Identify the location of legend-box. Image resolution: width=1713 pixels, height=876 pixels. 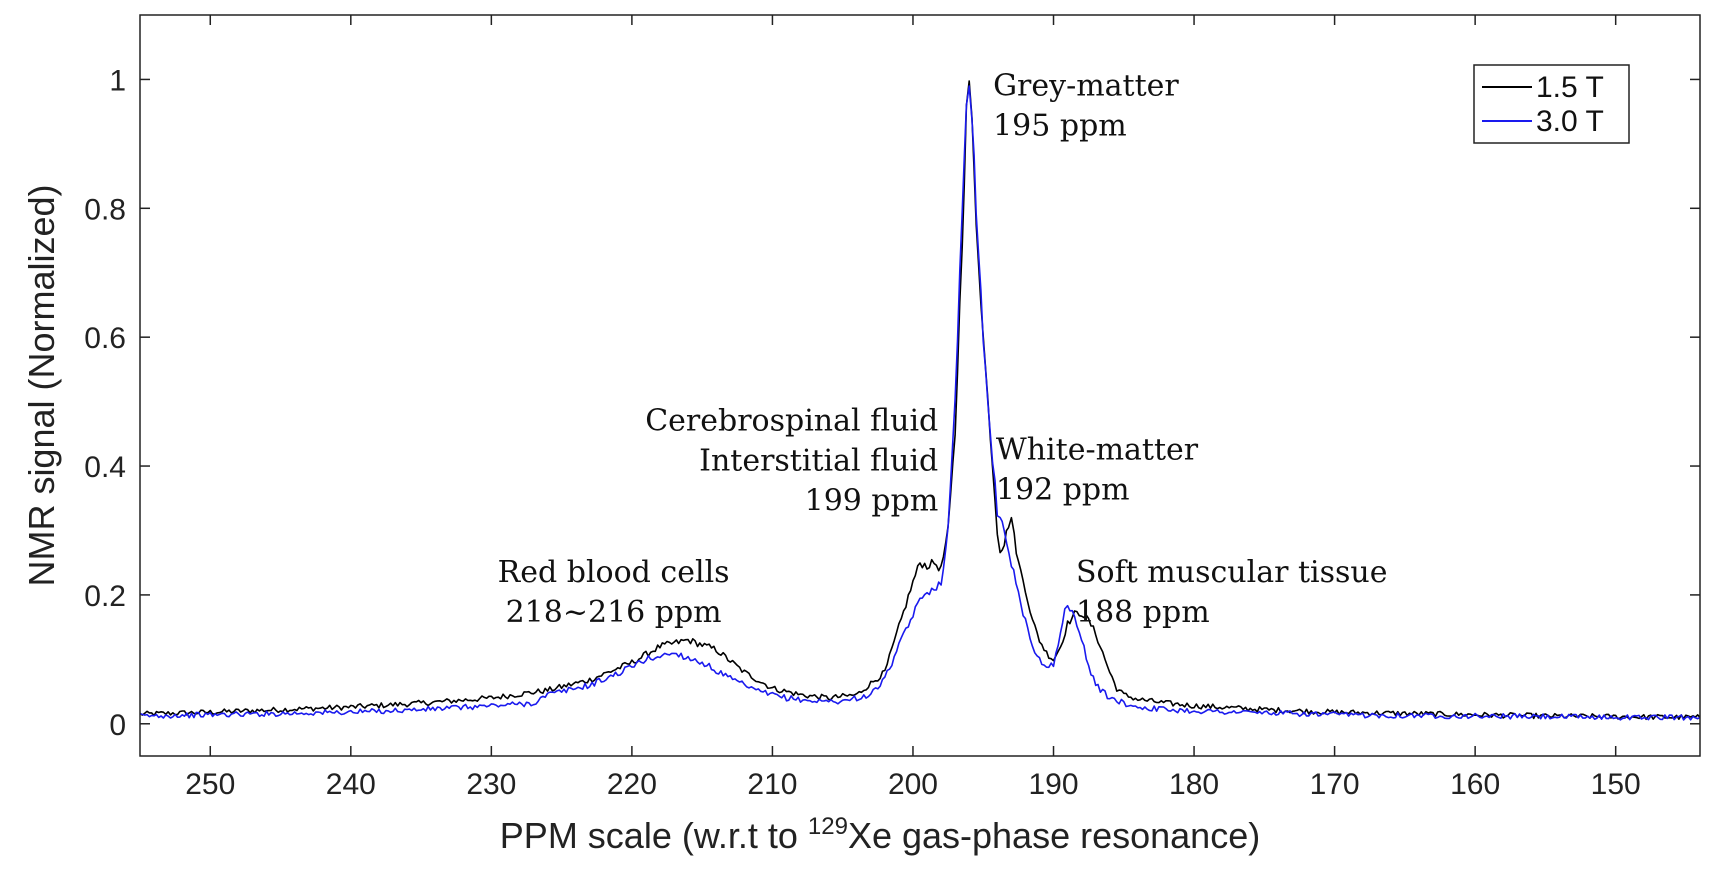
(1551, 104).